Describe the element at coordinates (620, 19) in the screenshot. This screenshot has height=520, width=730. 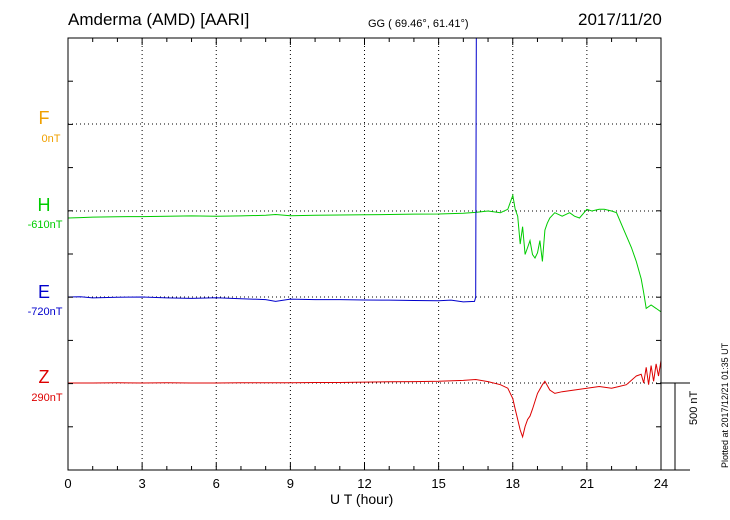
I see `date-label: 2017/11/20` at that location.